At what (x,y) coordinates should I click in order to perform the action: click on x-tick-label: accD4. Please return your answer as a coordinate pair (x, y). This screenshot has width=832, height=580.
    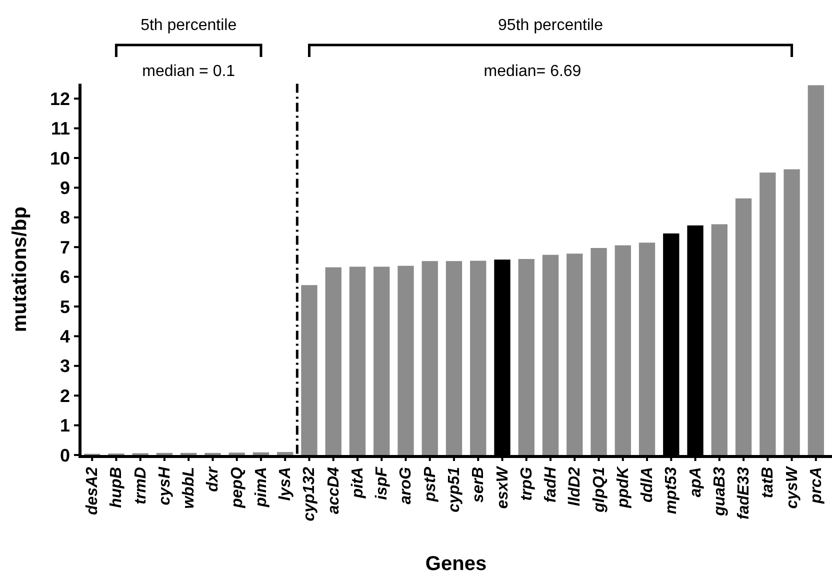
    Looking at the image, I should click on (333, 490).